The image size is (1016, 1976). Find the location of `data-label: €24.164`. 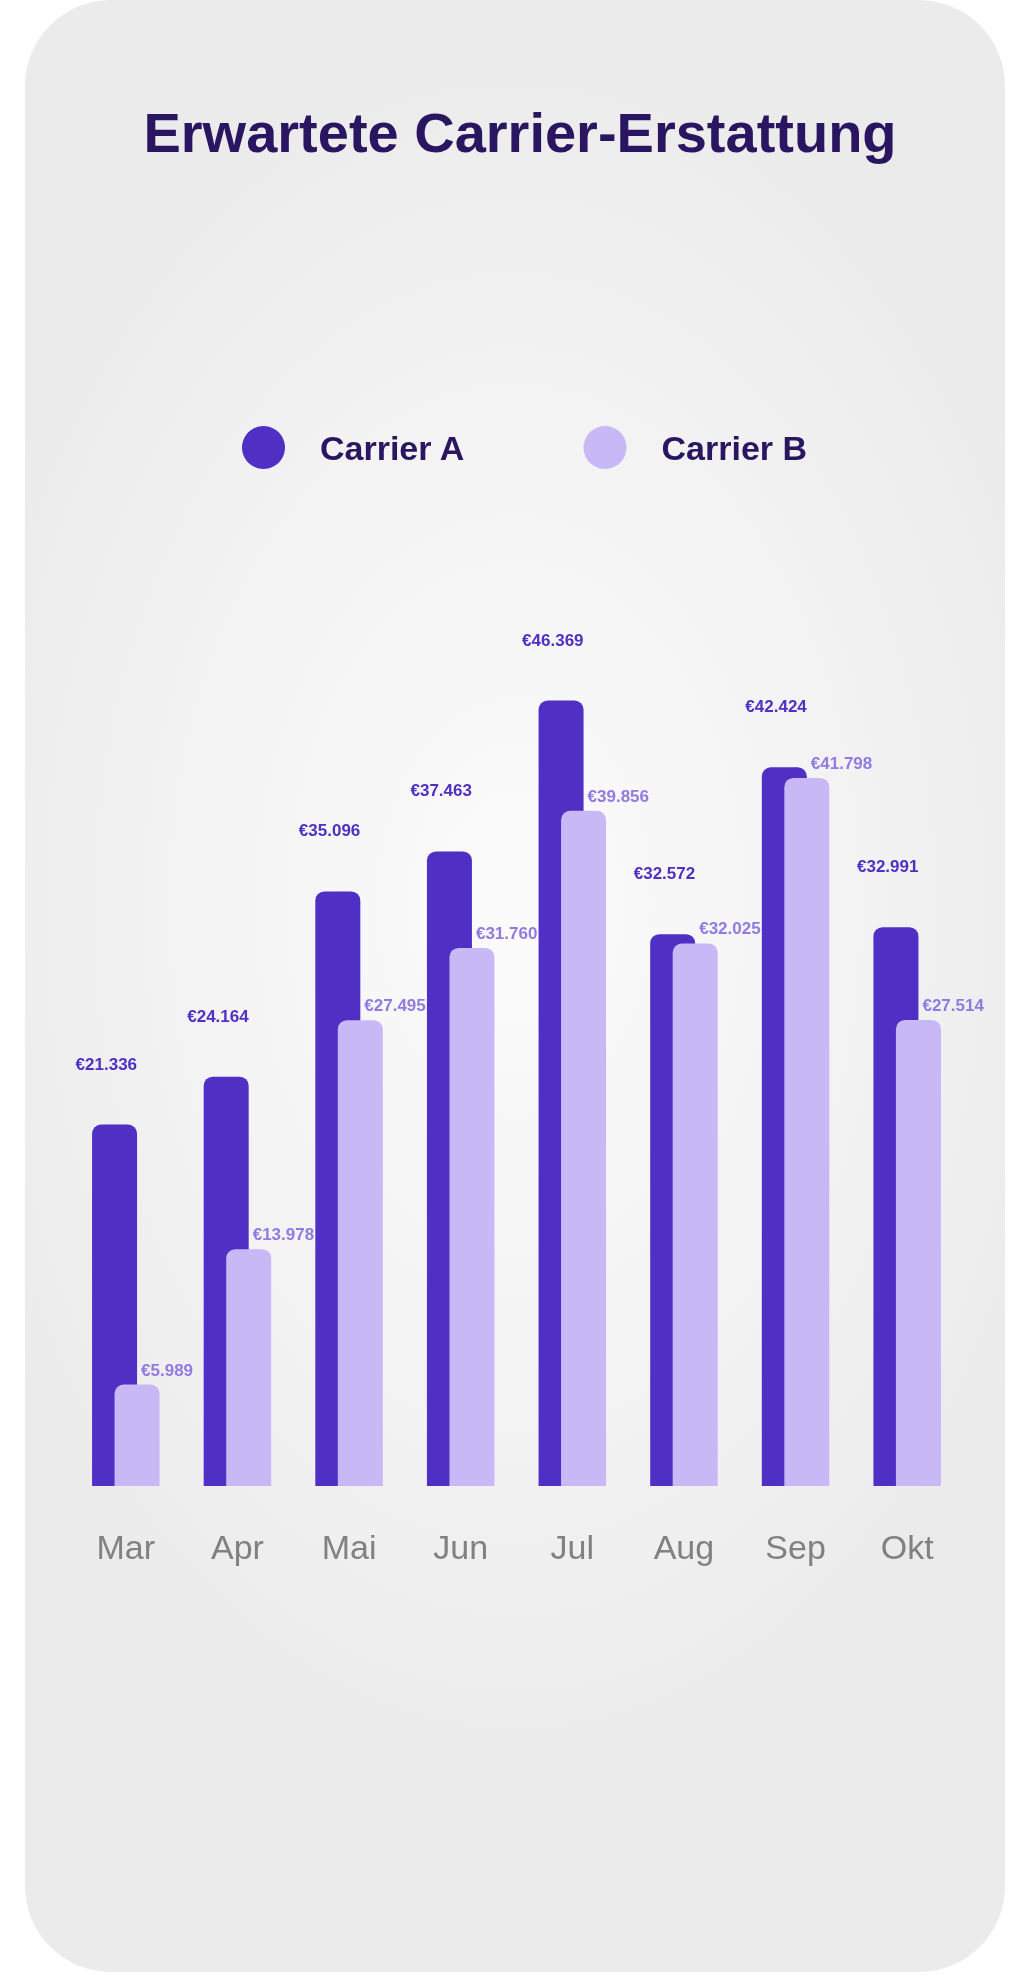

data-label: €24.164 is located at coordinates (218, 1016).